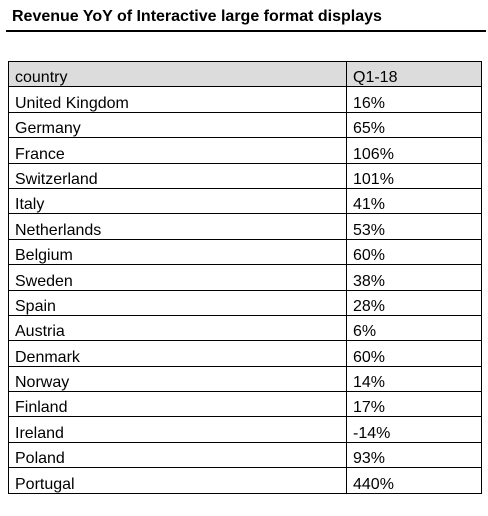  What do you see at coordinates (177, 175) in the screenshot?
I see `country-cell: Switzerland` at bounding box center [177, 175].